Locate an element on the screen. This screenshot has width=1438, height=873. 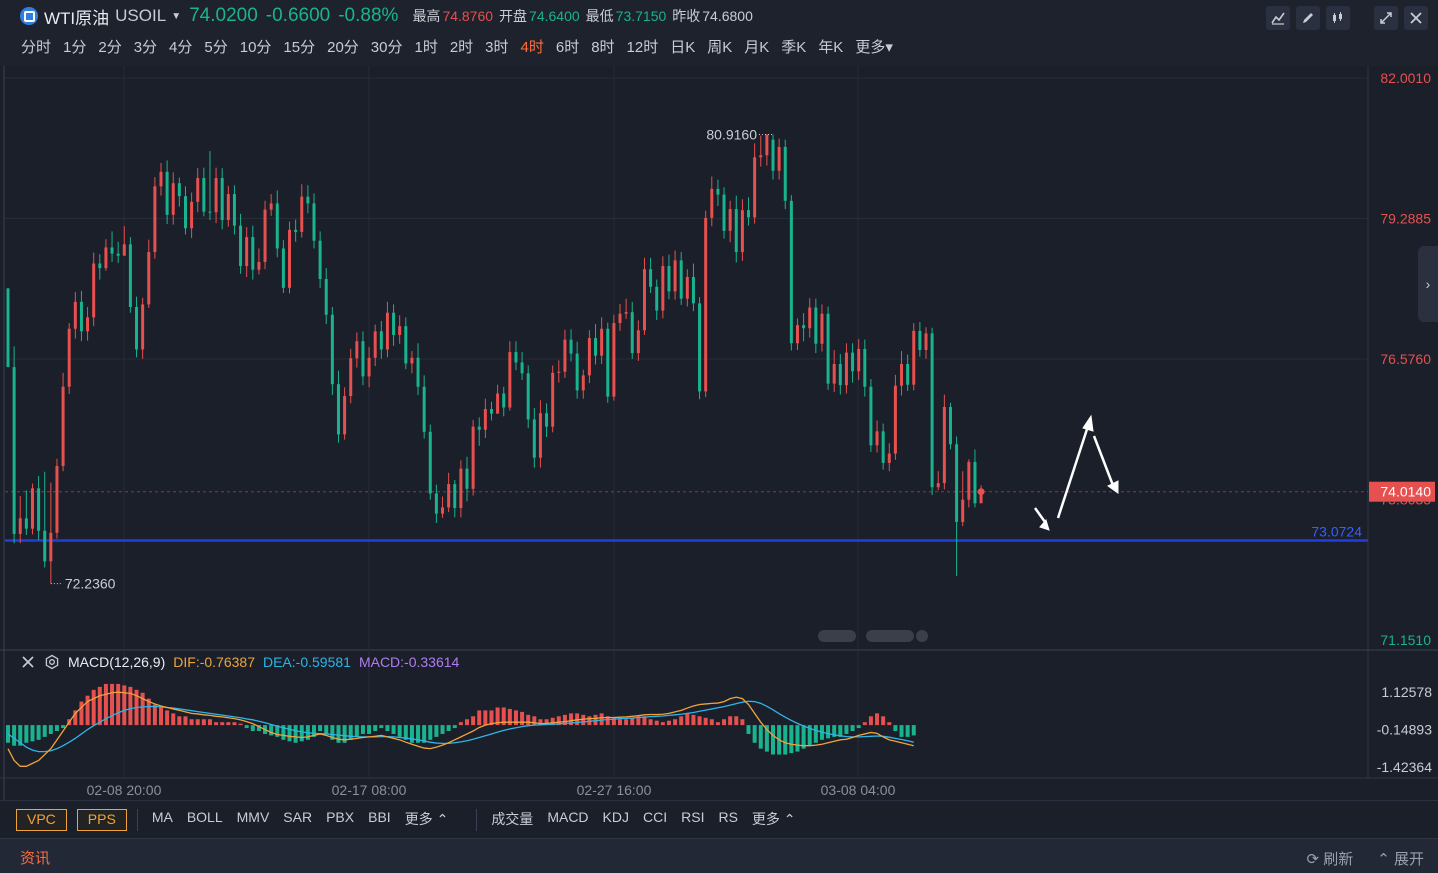
settings-icon is located at coordinates (52, 662).